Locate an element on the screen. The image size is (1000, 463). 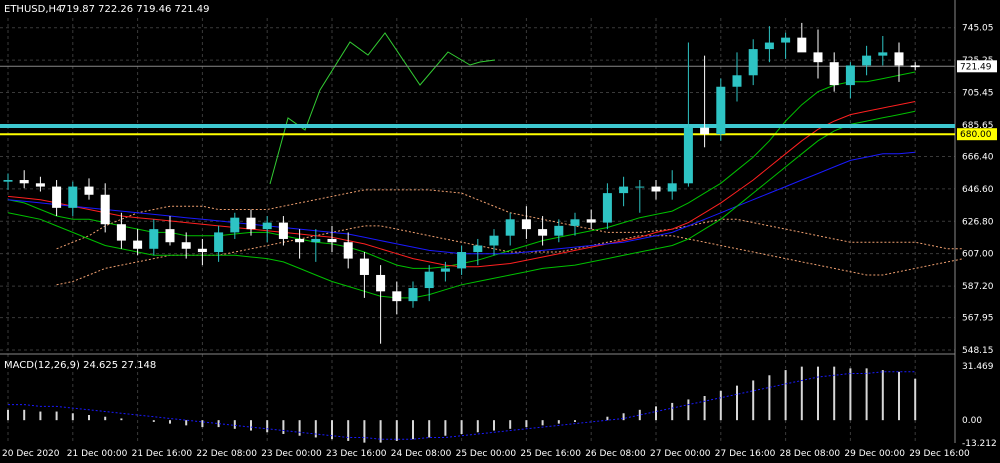
time-tick-label: 26 Dec 08:00 is located at coordinates (615, 454).